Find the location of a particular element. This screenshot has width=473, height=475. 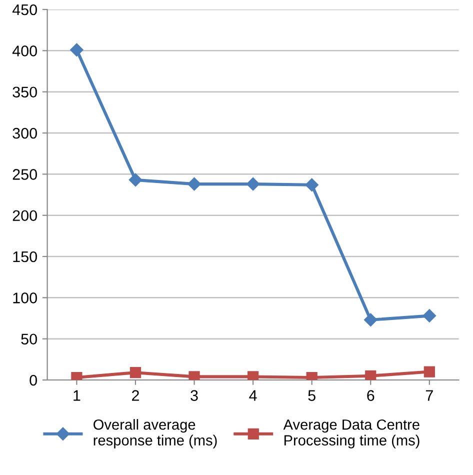

y-tick-label: 150 is located at coordinates (25, 256).